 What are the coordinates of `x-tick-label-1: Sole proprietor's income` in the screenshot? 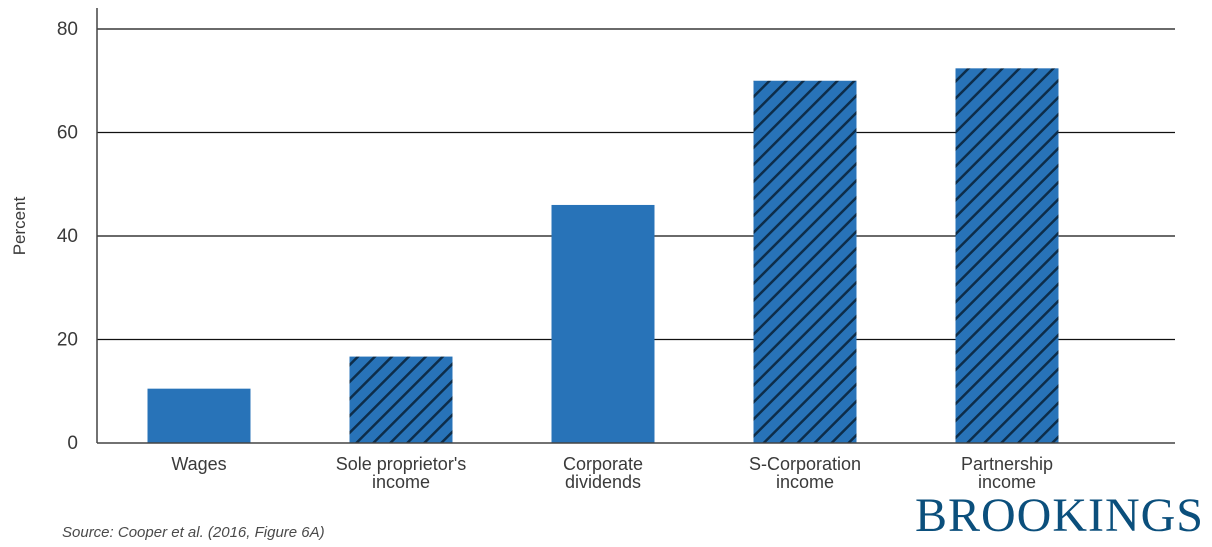 It's located at (401, 473).